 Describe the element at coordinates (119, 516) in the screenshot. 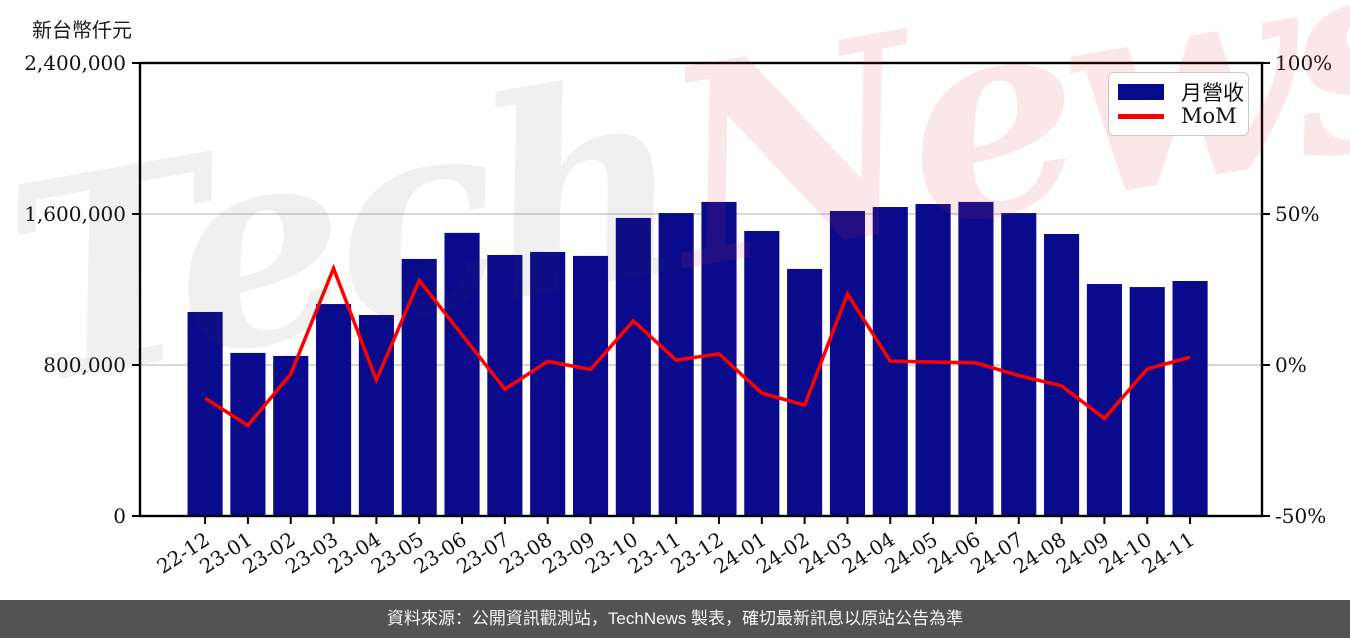

I see `left-axis-tick-label: 0` at that location.